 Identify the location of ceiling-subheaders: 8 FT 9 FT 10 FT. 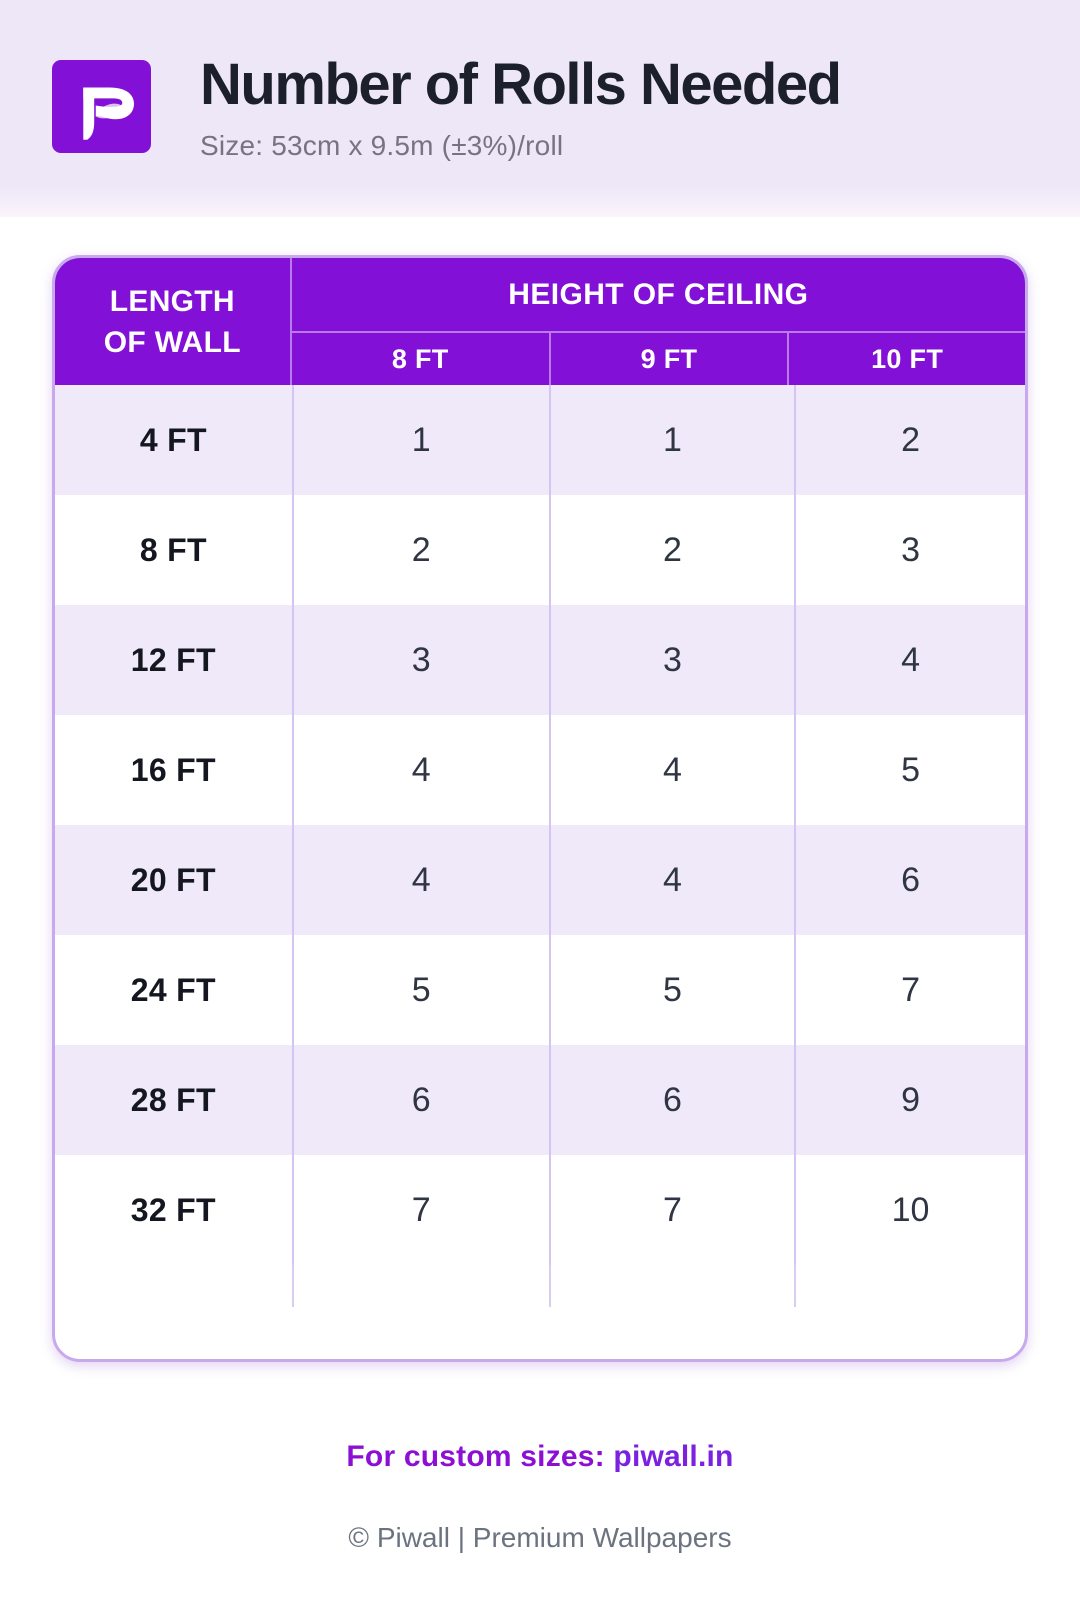
(658, 359).